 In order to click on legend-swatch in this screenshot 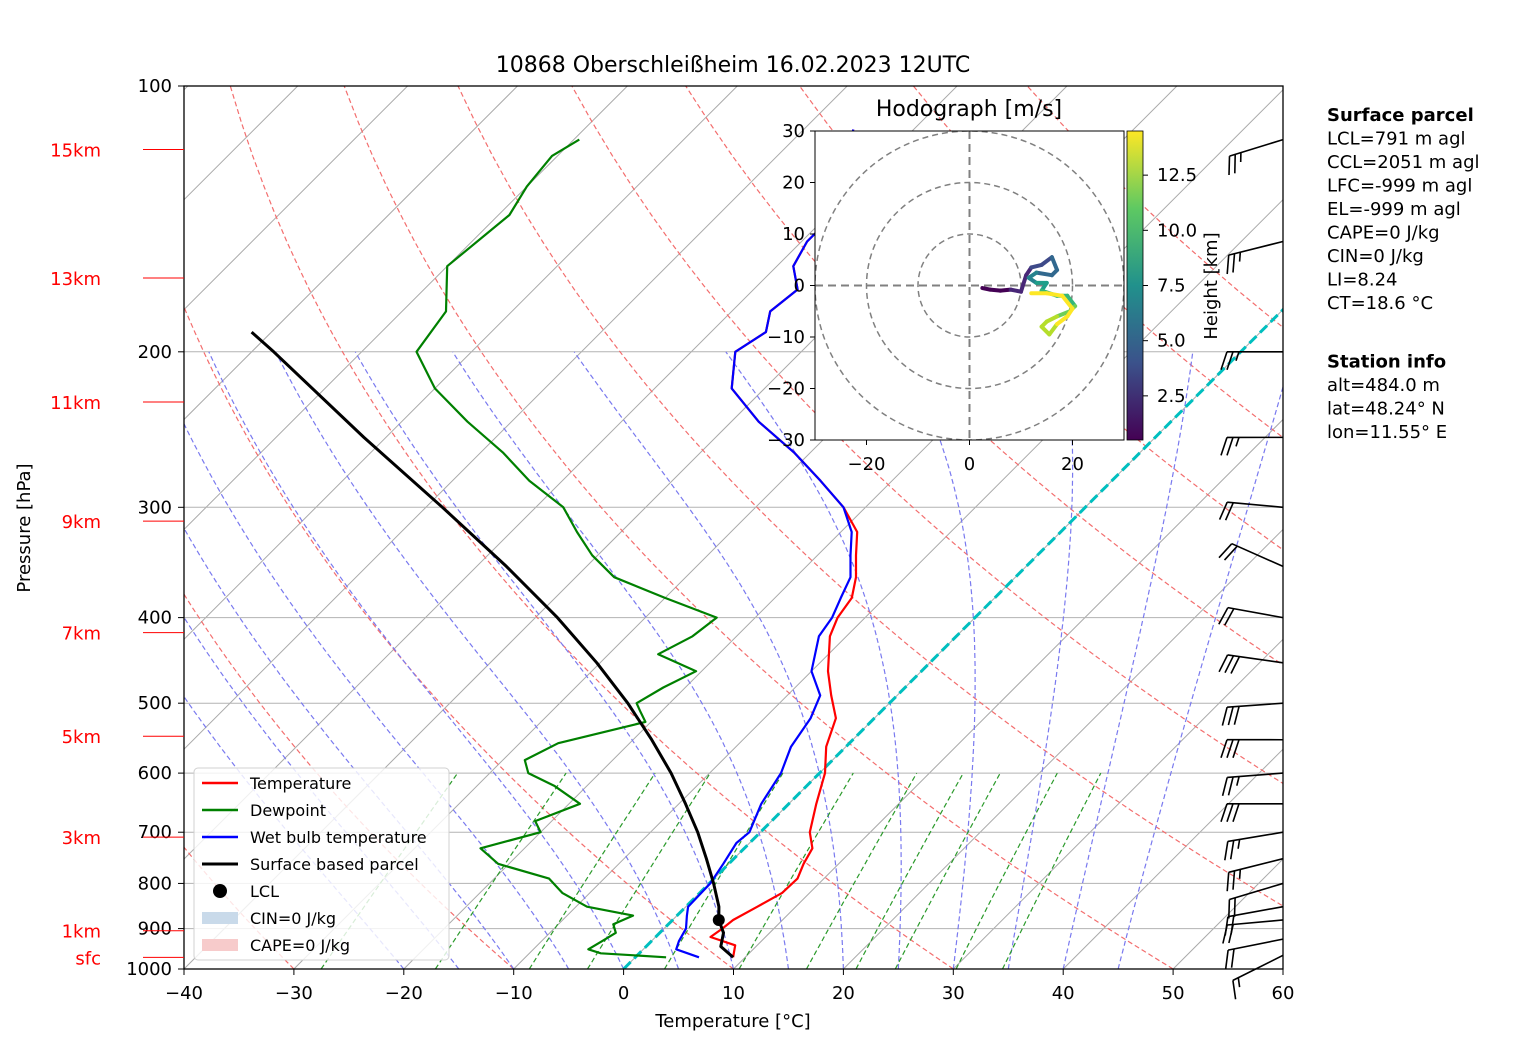, I will do `click(220, 918)`.